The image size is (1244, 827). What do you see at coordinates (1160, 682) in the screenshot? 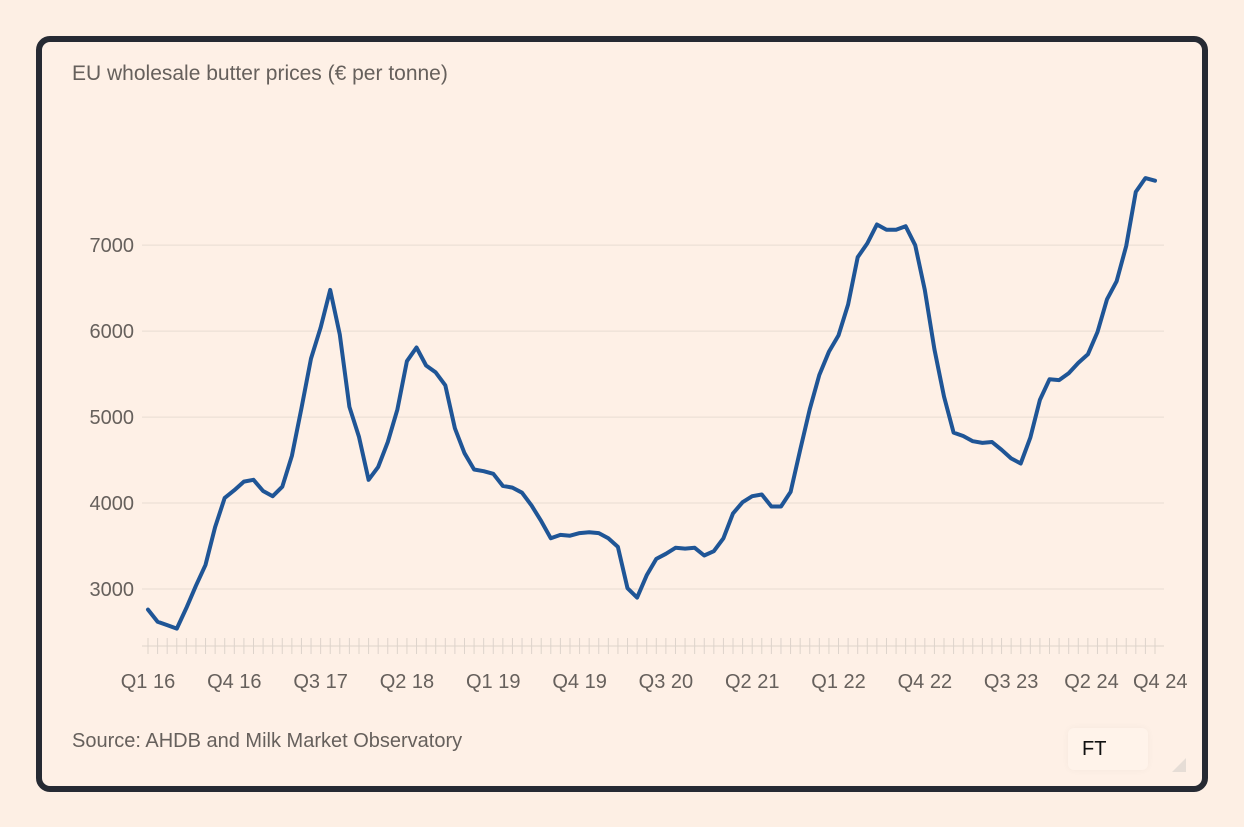
I see `x-tick-label: Q4 24` at bounding box center [1160, 682].